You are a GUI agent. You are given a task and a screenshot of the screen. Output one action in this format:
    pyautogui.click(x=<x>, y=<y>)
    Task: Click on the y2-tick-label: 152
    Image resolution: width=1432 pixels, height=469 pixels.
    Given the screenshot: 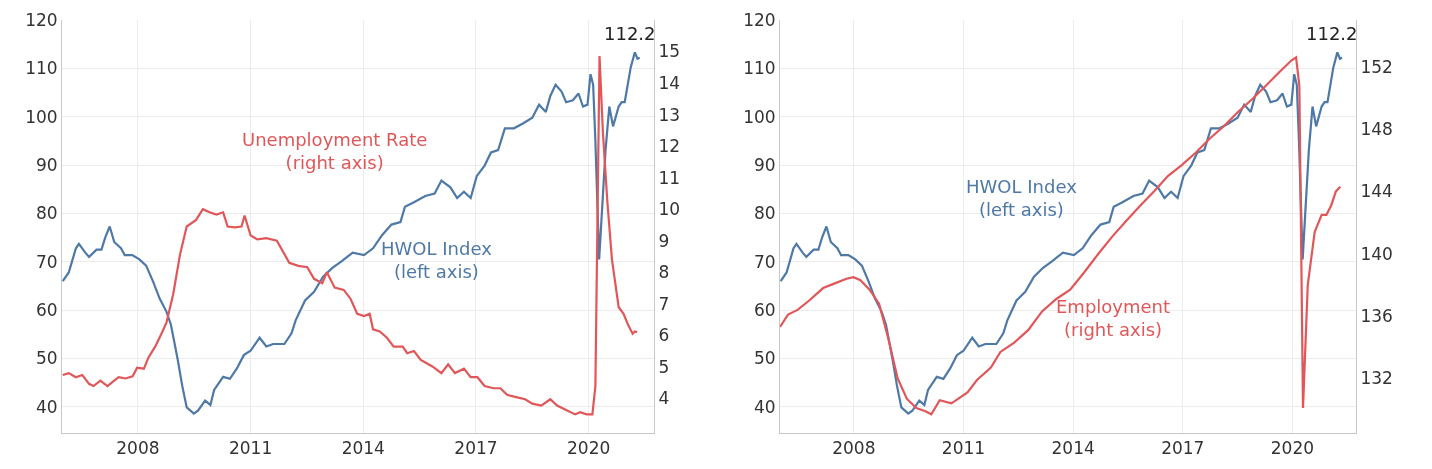 What is the action you would take?
    pyautogui.click(x=1376, y=66)
    